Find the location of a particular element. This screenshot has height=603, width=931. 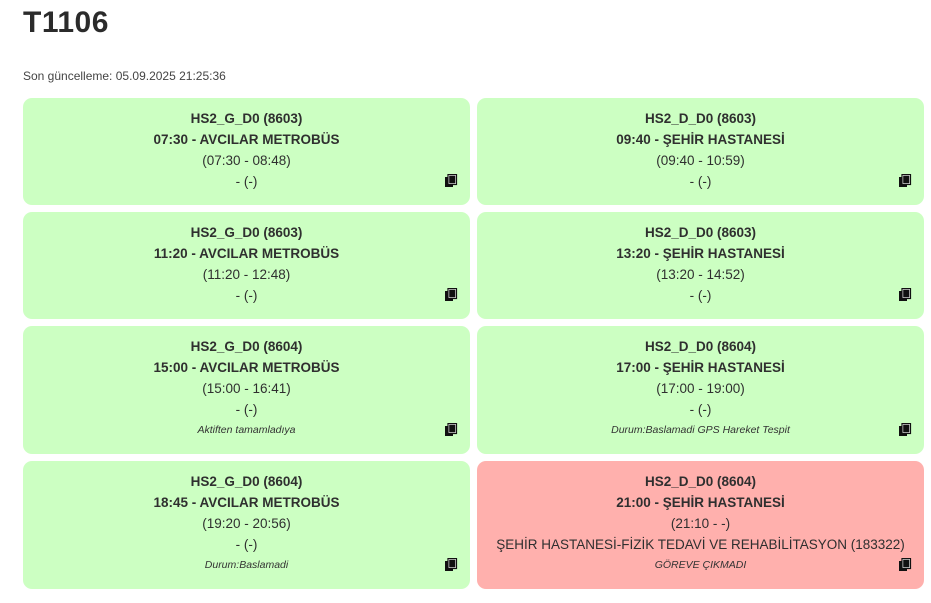

trip-status: GÖREVE ÇIKMADI is located at coordinates (700, 565).